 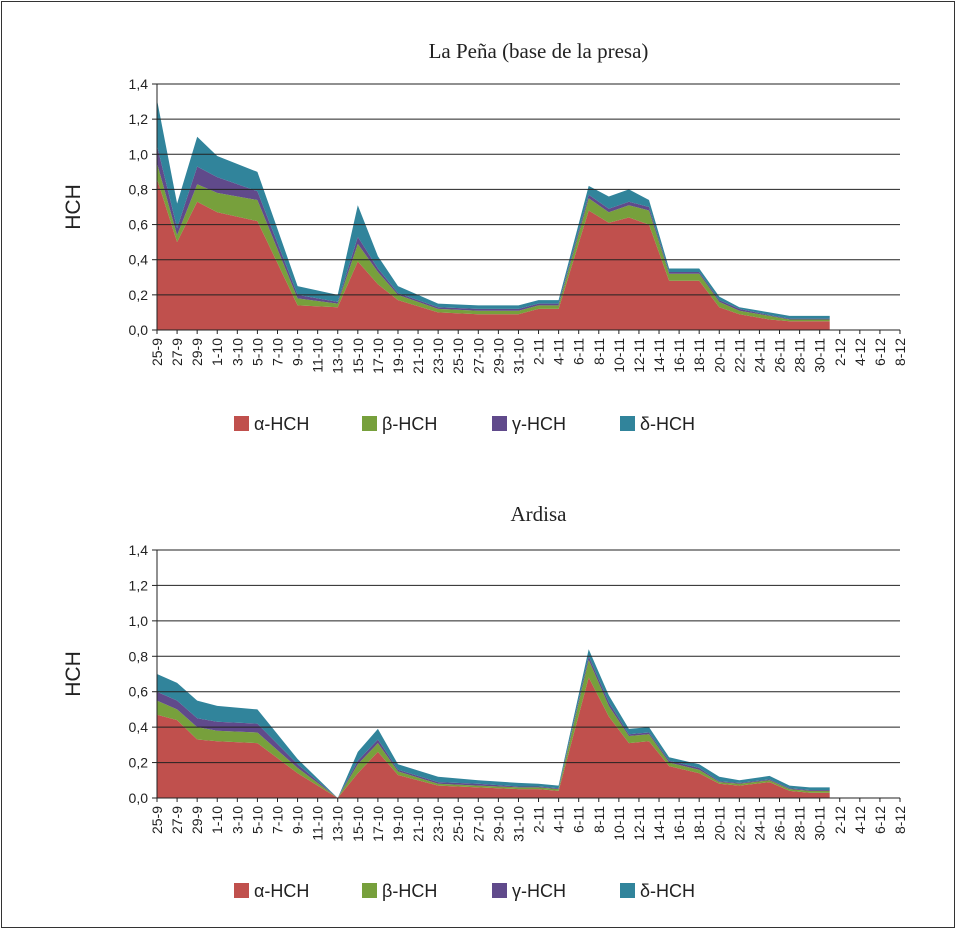 What do you see at coordinates (139, 189) in the screenshot?
I see `y-tick-label: 0,8` at bounding box center [139, 189].